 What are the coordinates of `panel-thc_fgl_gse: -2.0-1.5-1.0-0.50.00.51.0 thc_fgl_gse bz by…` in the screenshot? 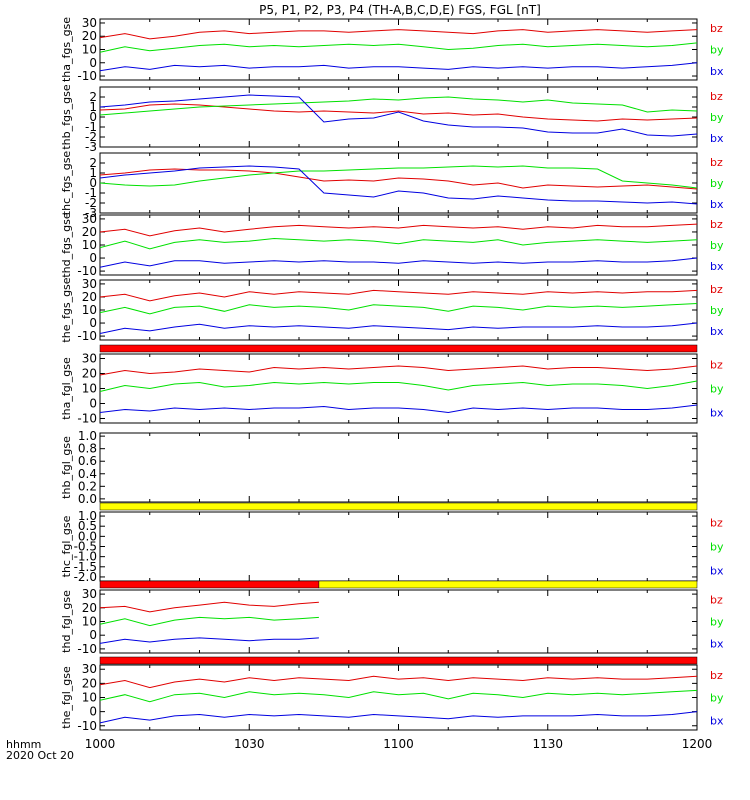 It's located at (392, 546).